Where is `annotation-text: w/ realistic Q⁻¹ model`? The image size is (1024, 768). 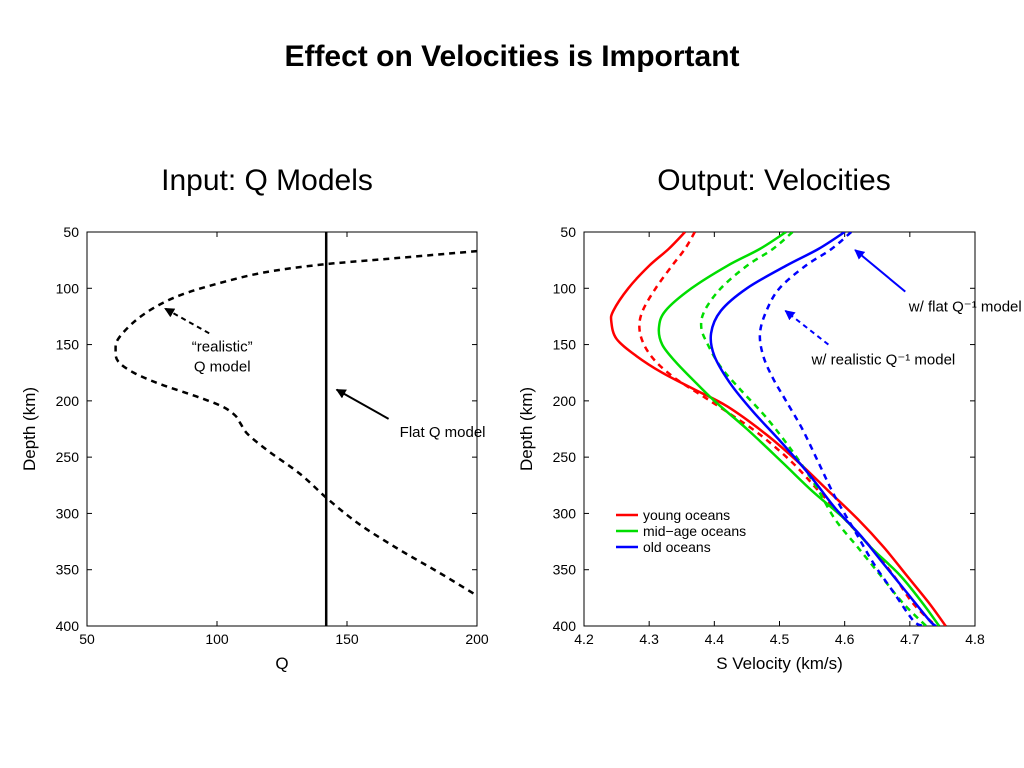
annotation-text: w/ realistic Q⁻¹ model is located at coordinates (882, 360).